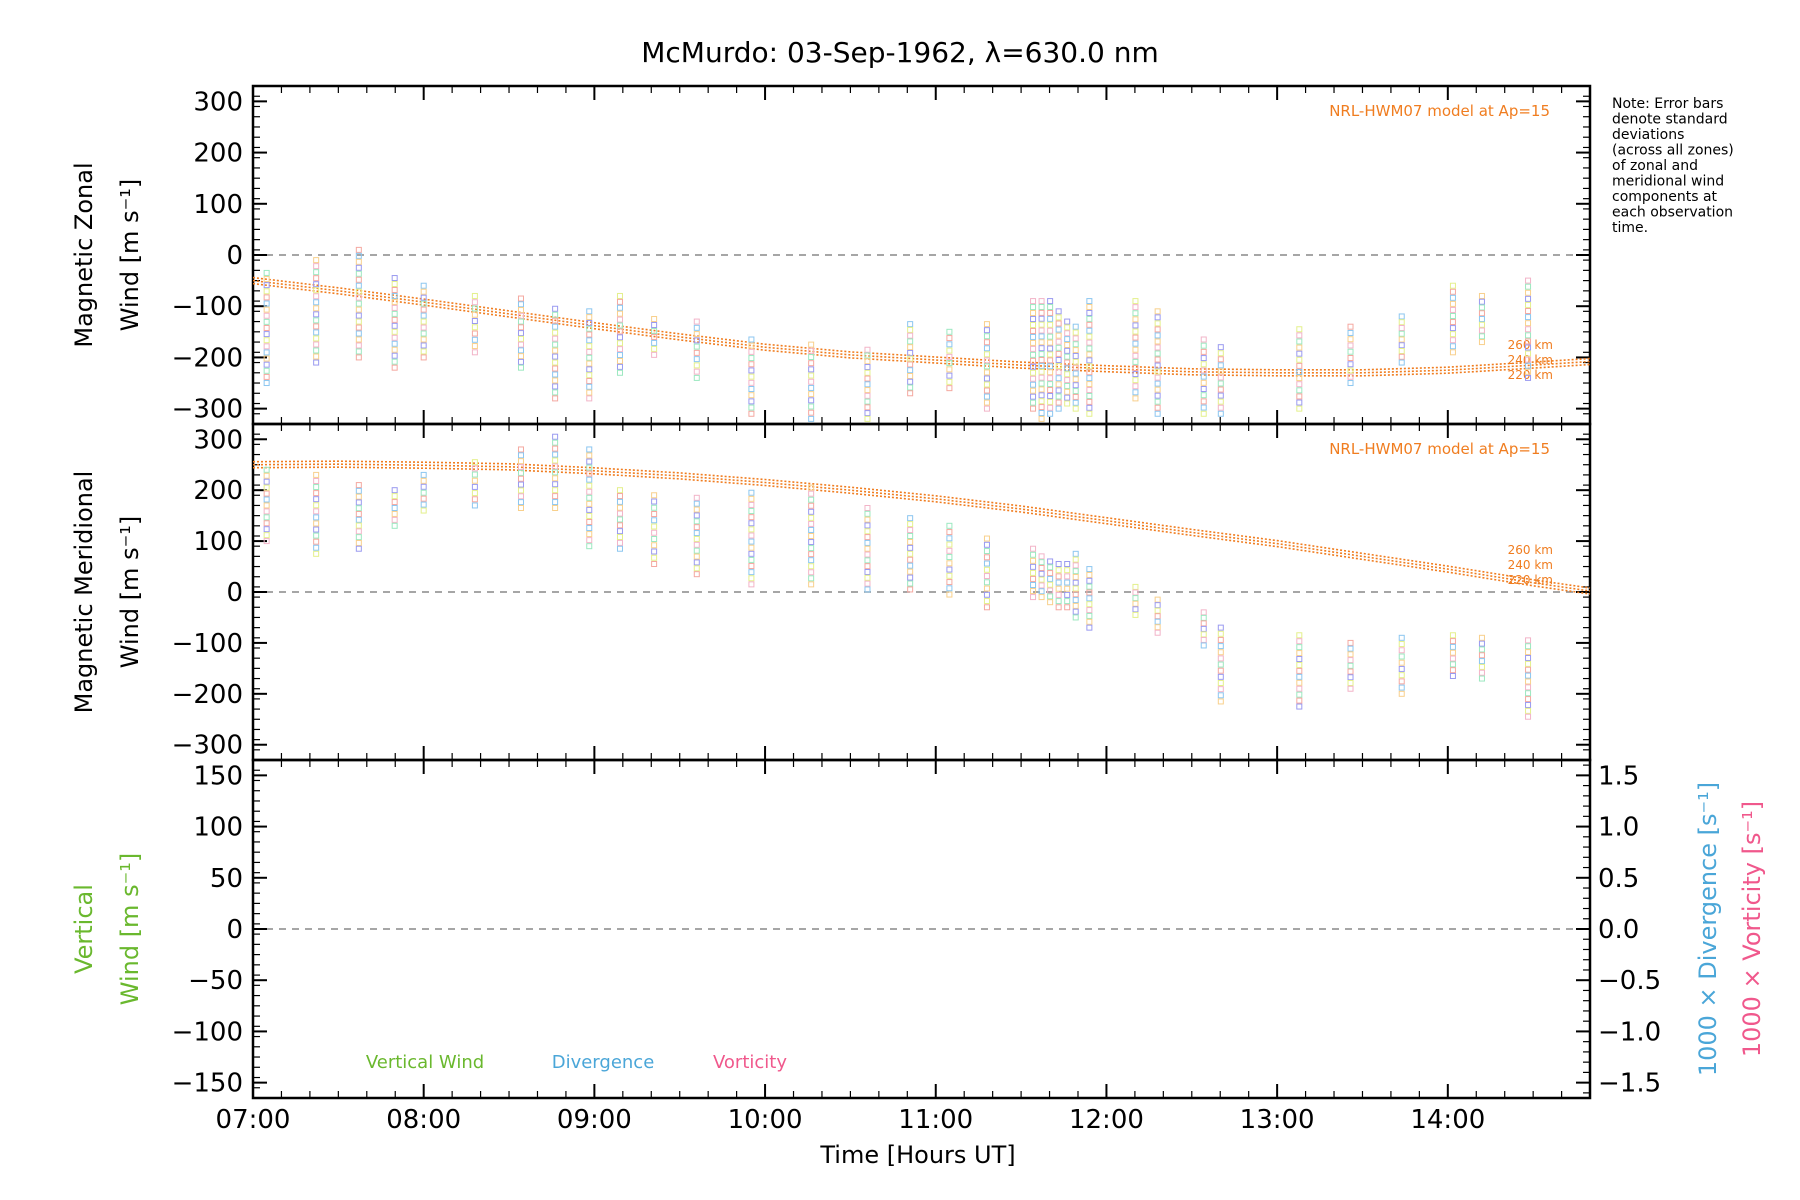 This screenshot has width=1800, height=1200. I want to click on note-line: (across all zones), so click(1673, 151).